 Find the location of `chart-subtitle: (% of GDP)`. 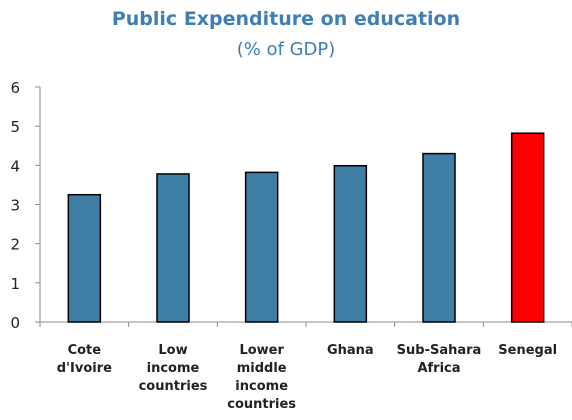

chart-subtitle: (% of GDP) is located at coordinates (286, 49).